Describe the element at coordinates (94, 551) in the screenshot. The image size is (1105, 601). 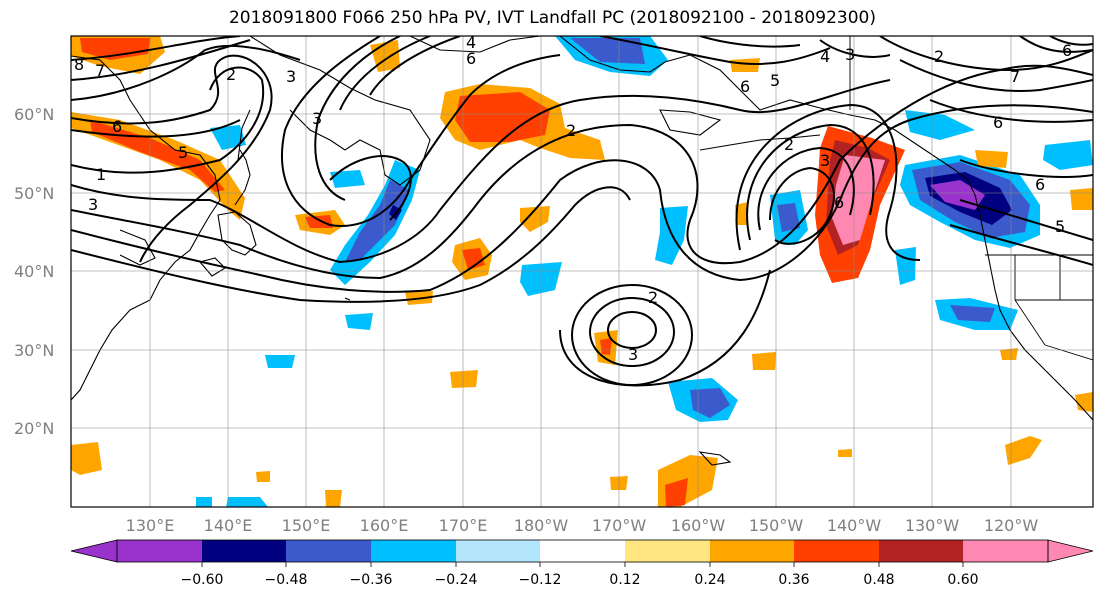
I see `colorbar-extend-low` at that location.